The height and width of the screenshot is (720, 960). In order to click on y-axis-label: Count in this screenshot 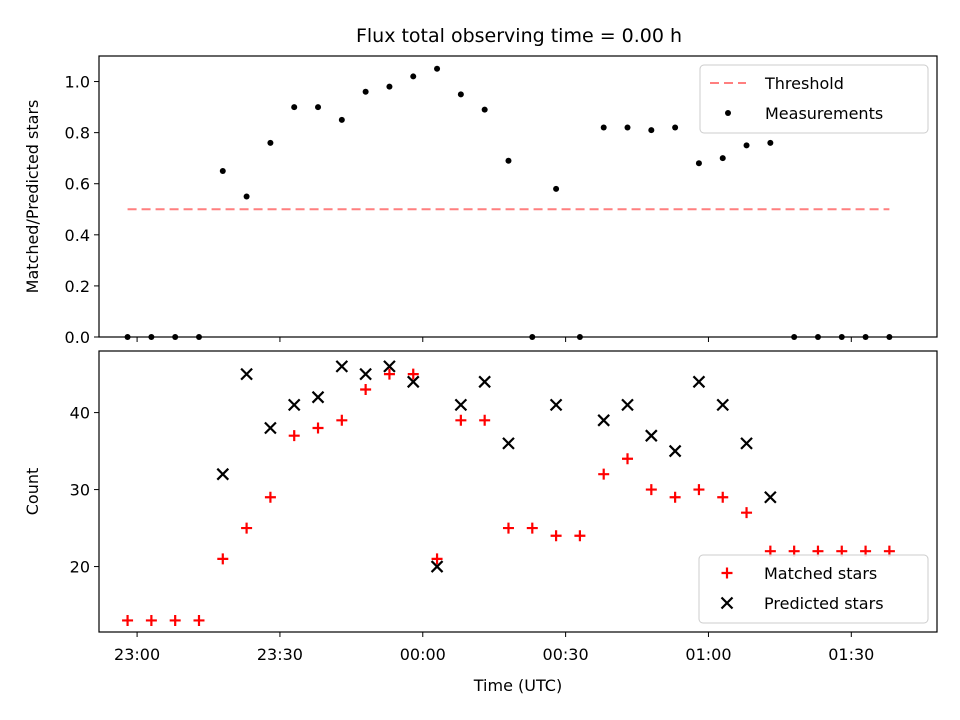, I will do `click(32, 492)`.